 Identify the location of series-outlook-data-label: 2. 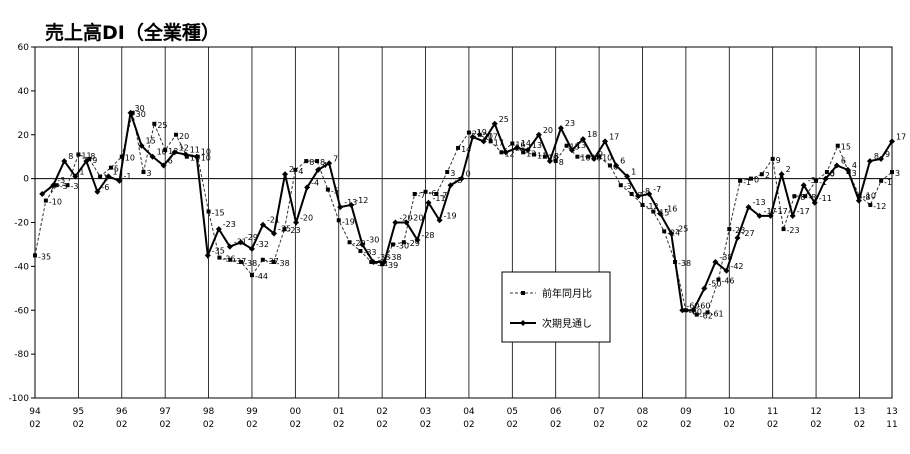
(291, 169).